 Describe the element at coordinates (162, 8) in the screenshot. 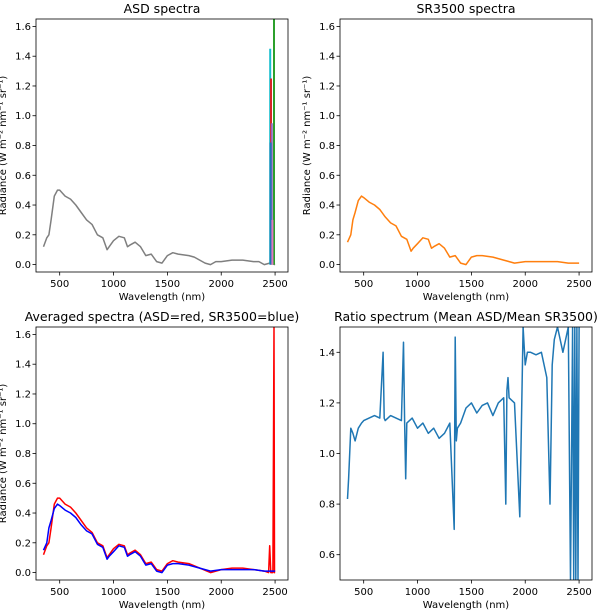

I see `chart-title: ASD spectra` at that location.